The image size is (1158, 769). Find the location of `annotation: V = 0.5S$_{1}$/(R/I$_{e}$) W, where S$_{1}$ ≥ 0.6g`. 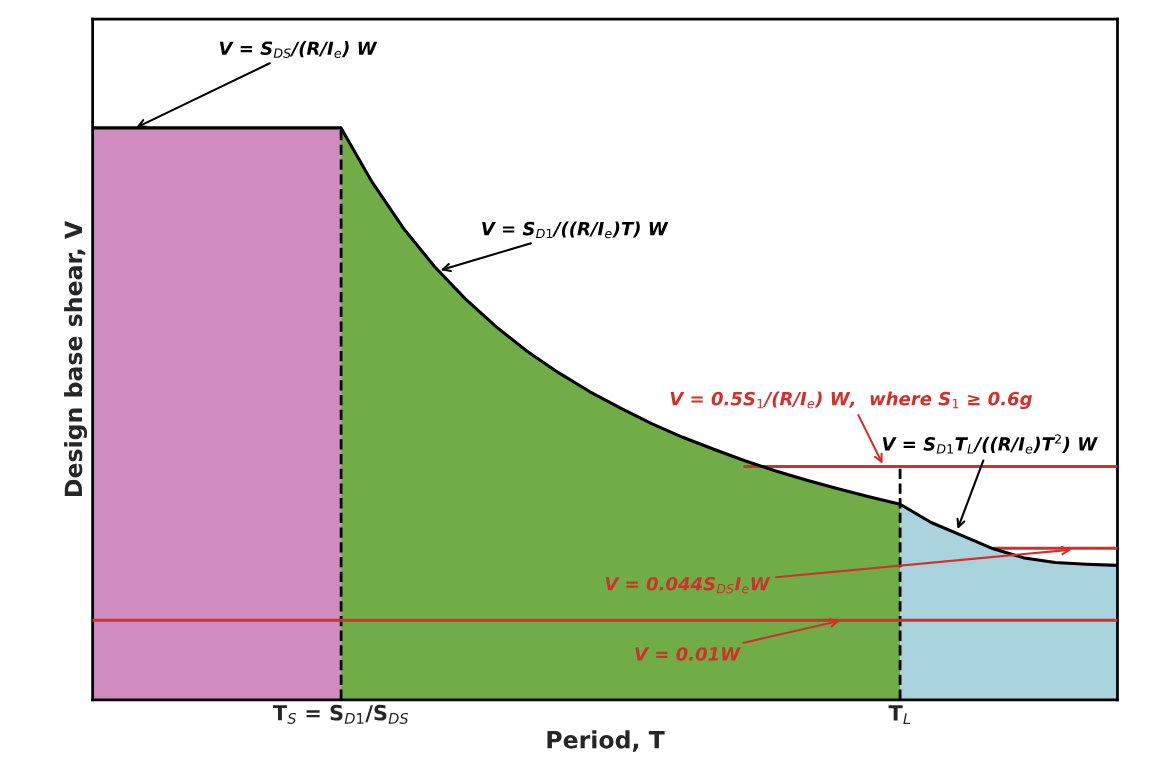

annotation: V = 0.5S$_{1}$/(R/I$_{e}$) W, where S$_{1}$ ≥ 0.6g is located at coordinates (851, 400).